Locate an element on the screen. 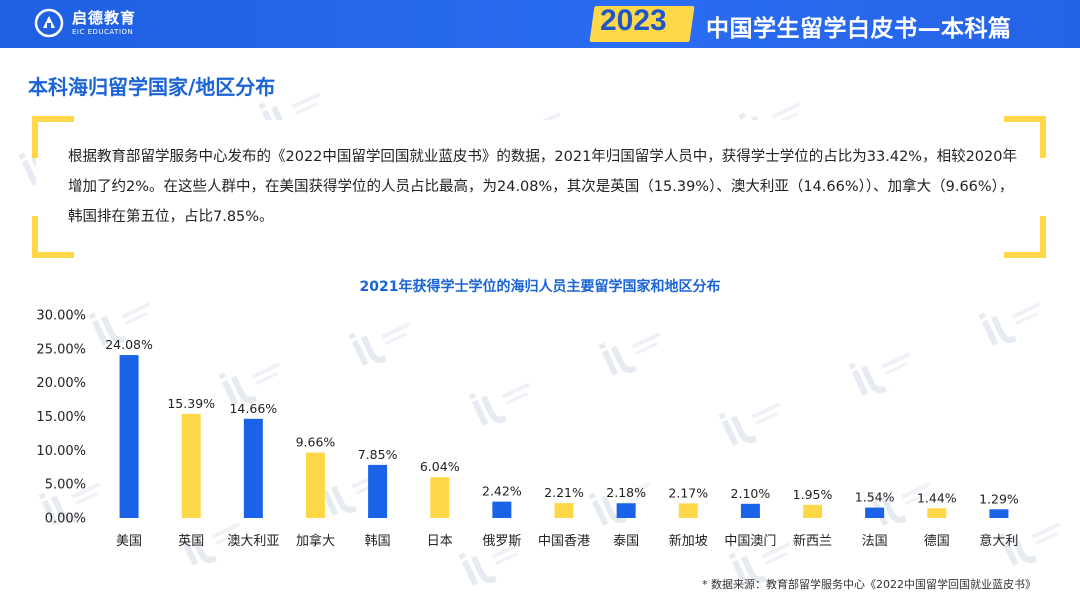 This screenshot has width=1080, height=605. bar-value-label: 9.66% is located at coordinates (316, 442).